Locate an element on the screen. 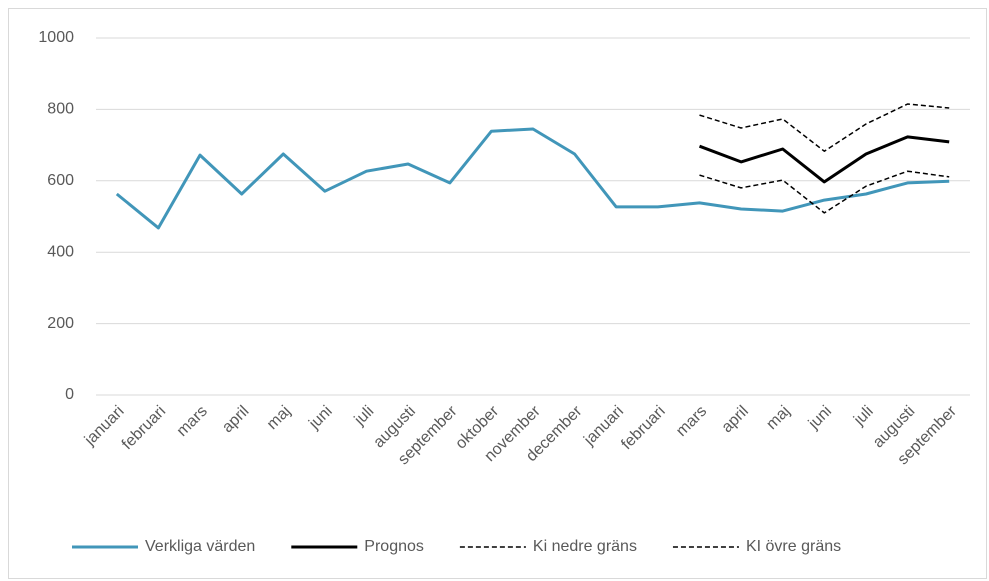  y-tick-label: 1000 is located at coordinates (56, 37).